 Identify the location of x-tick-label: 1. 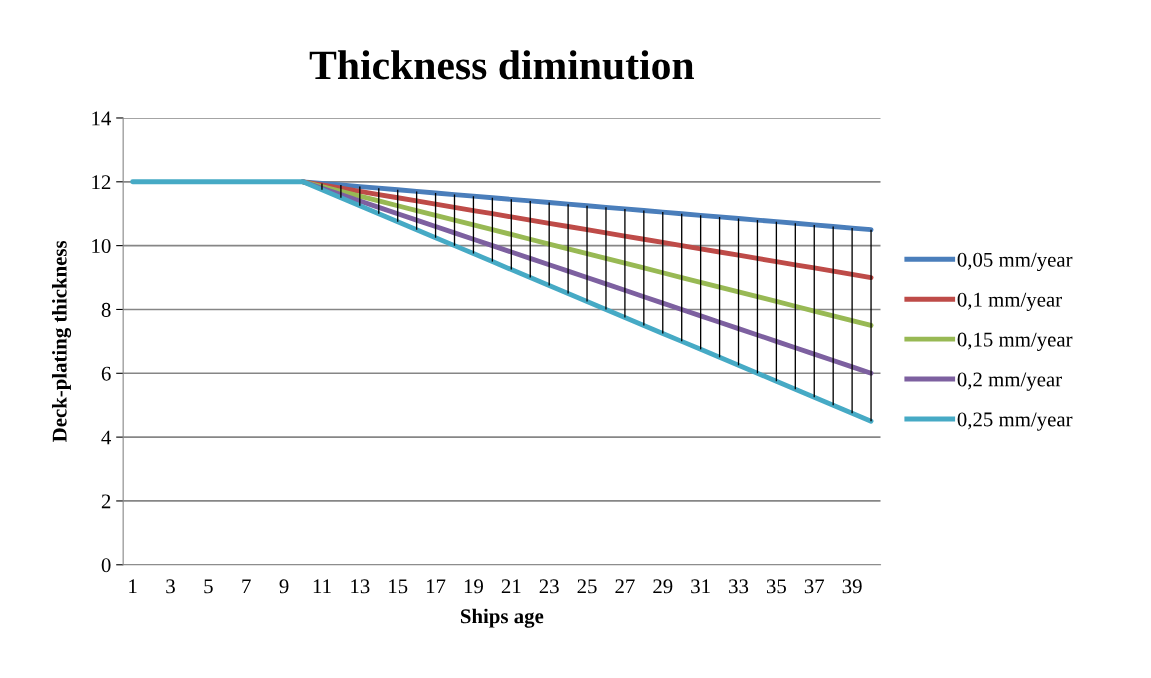
(133, 586).